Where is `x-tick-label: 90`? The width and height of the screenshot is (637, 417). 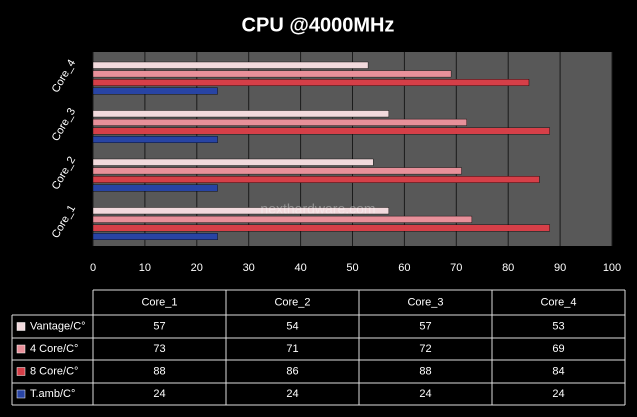 x-tick-label: 90 is located at coordinates (560, 268).